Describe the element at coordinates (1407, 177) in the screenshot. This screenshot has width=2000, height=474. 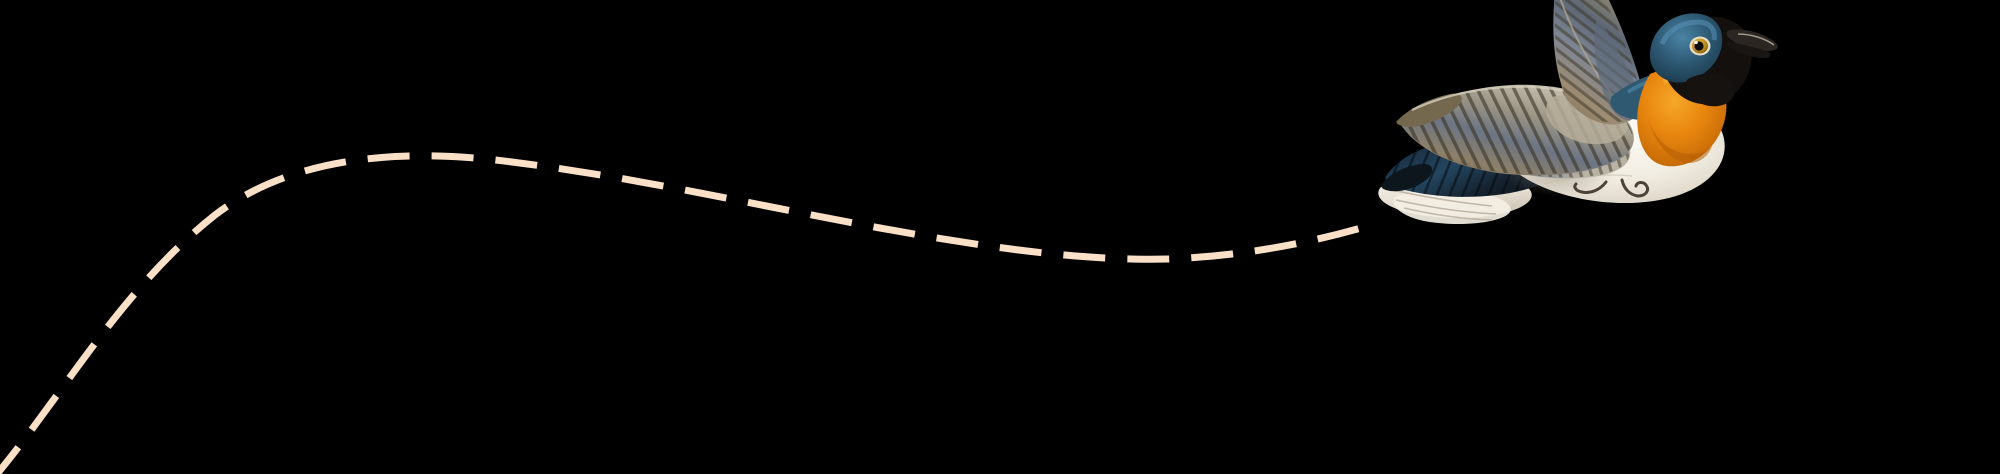
I see `tail-fork-black` at that location.